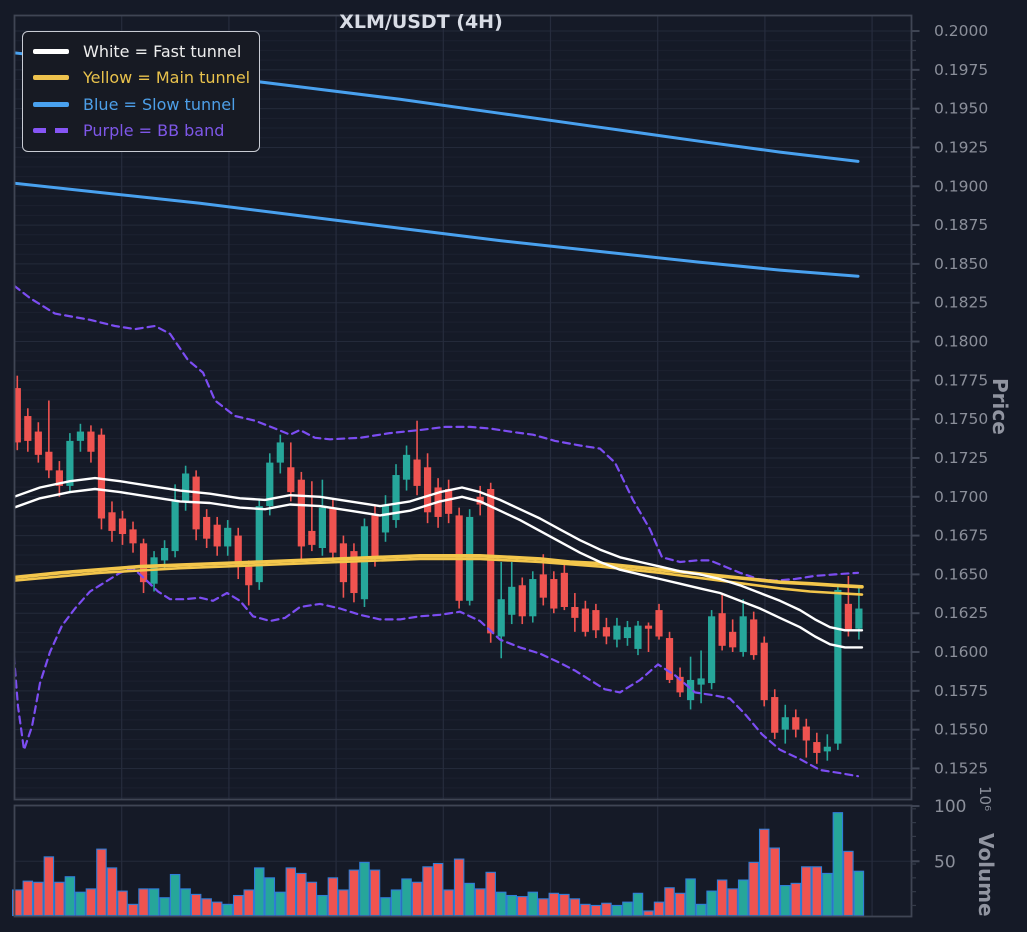 The image size is (1027, 932). What do you see at coordinates (961, 536) in the screenshot?
I see `svg-text: 0.1675` at bounding box center [961, 536].